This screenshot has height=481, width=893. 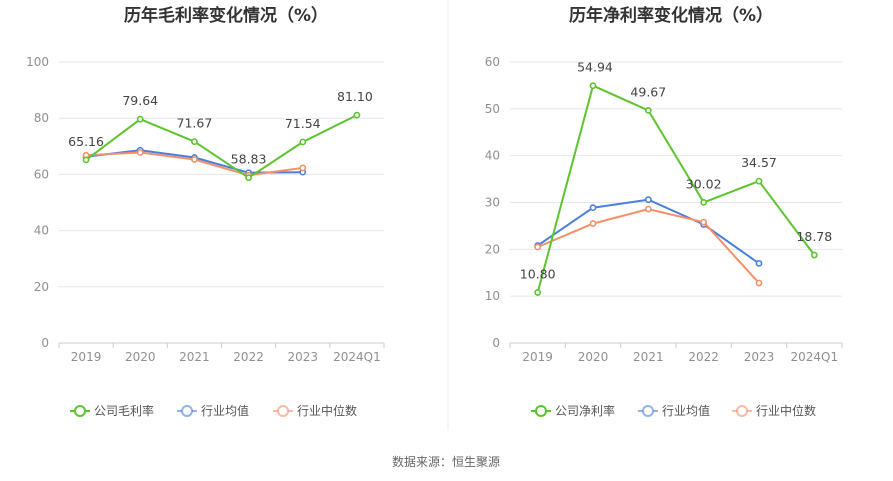 What do you see at coordinates (538, 273) in the screenshot?
I see `data-label: 10.80` at bounding box center [538, 273].